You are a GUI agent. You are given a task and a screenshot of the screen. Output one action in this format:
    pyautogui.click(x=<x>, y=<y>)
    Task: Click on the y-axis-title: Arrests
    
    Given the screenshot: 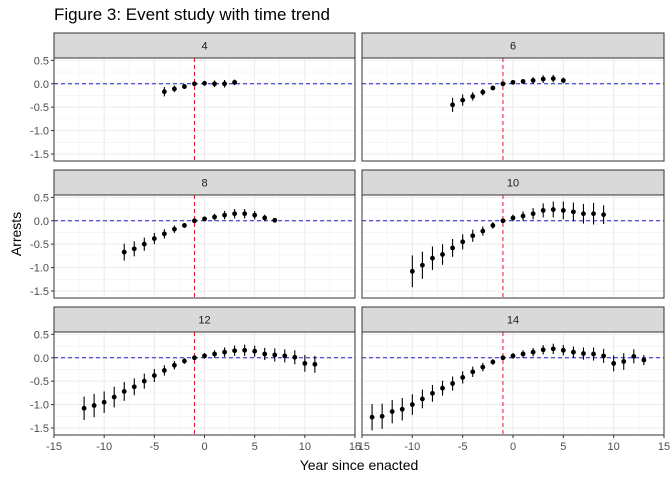 What is the action you would take?
    pyautogui.click(x=16, y=234)
    